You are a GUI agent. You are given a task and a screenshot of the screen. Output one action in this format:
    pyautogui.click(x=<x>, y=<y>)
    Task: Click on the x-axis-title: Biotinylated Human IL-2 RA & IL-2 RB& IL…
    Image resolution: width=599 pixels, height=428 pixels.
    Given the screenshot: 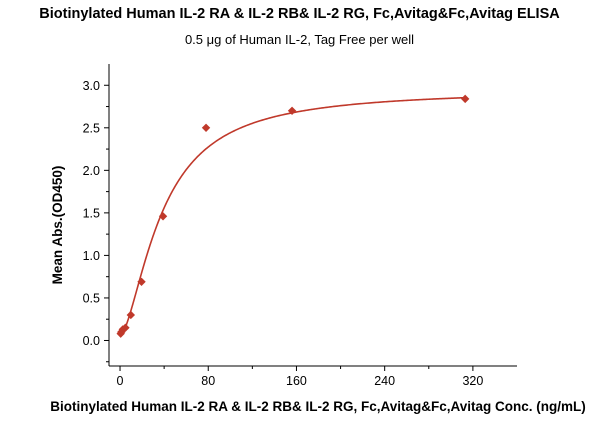 What is the action you would take?
    pyautogui.click(x=318, y=406)
    